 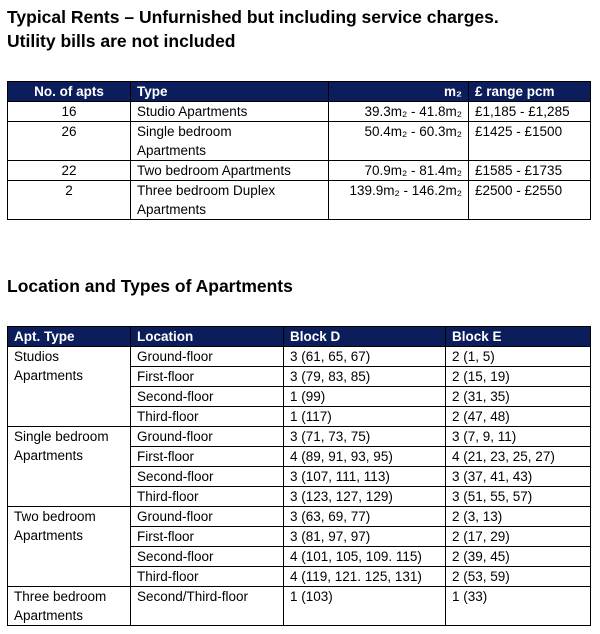 What do you see at coordinates (518, 576) in the screenshot?
I see `table-cell: 2 (53, 59)` at bounding box center [518, 576].